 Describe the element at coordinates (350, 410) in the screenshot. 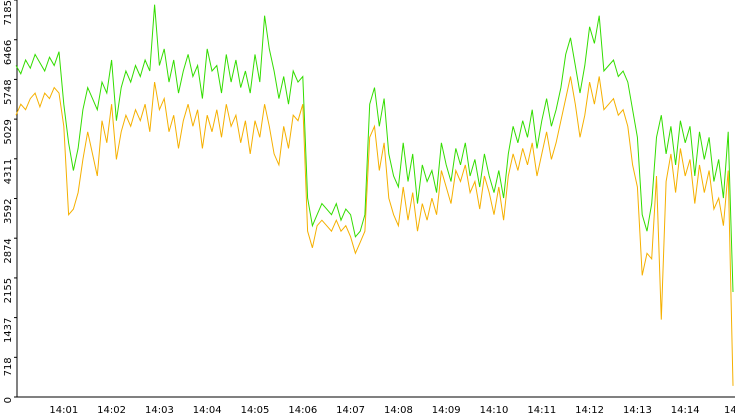

I see `x-tick-label: 14:07` at that location.